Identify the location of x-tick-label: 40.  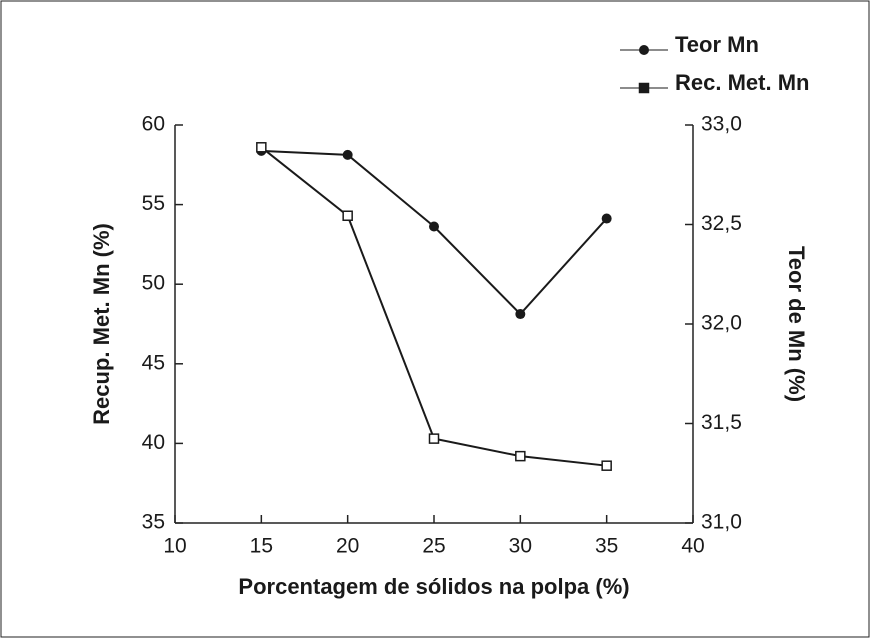
(692, 546).